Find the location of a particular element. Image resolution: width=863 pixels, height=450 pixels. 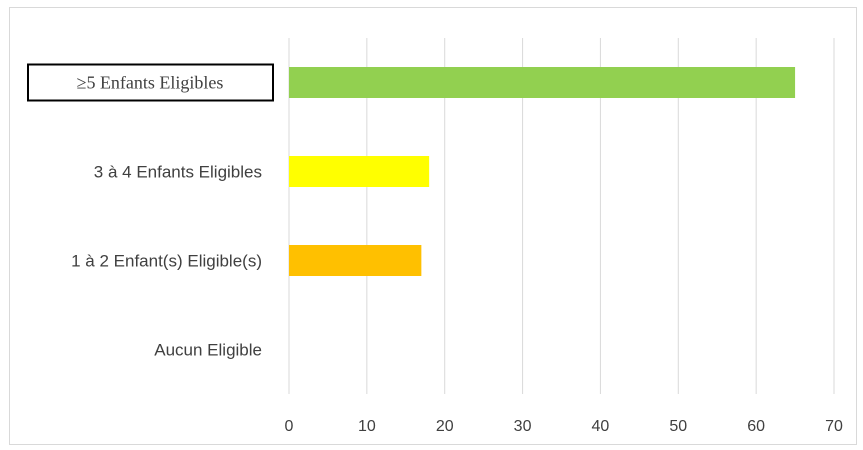

x-tick-label: 0 is located at coordinates (289, 426).